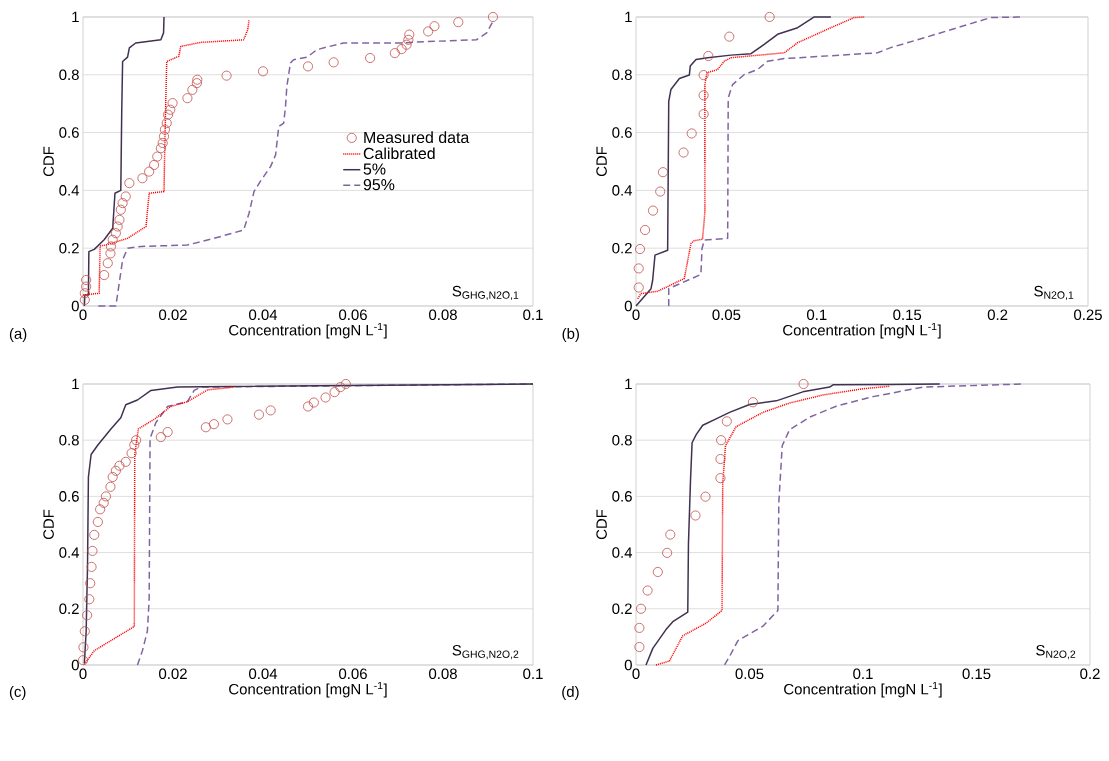 This screenshot has height=761, width=1109. I want to click on x-tick-label: 0.06, so click(353, 315).